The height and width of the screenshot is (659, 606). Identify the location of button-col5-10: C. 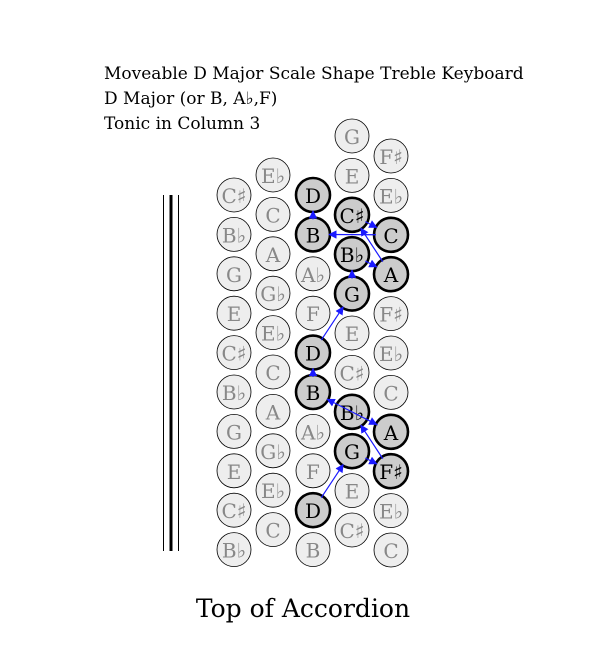
(391, 550).